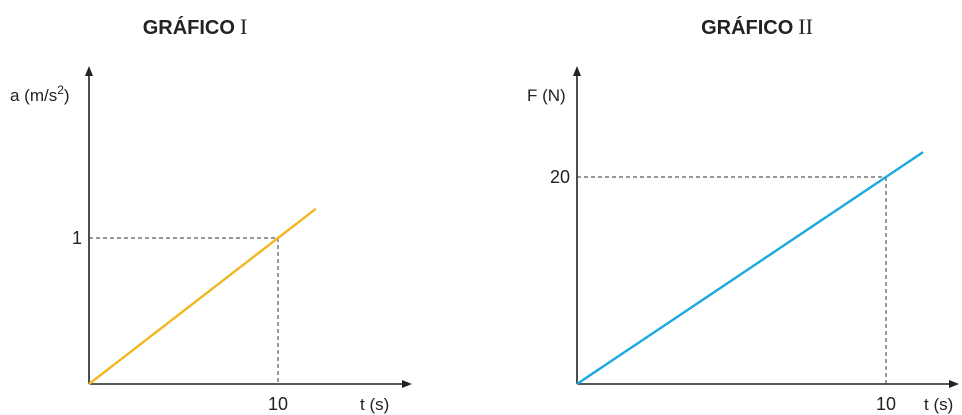  I want to click on chart-2-title: GRÁFICO II, so click(757, 26).